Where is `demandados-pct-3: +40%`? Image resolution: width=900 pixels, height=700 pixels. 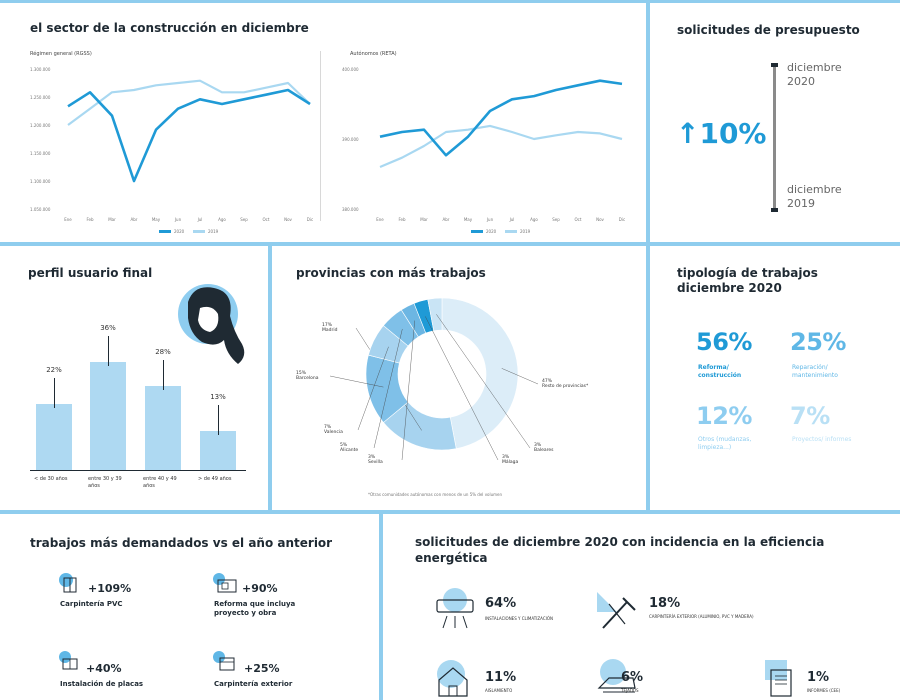
demandados-pct-3: +40% is located at coordinates (104, 668).